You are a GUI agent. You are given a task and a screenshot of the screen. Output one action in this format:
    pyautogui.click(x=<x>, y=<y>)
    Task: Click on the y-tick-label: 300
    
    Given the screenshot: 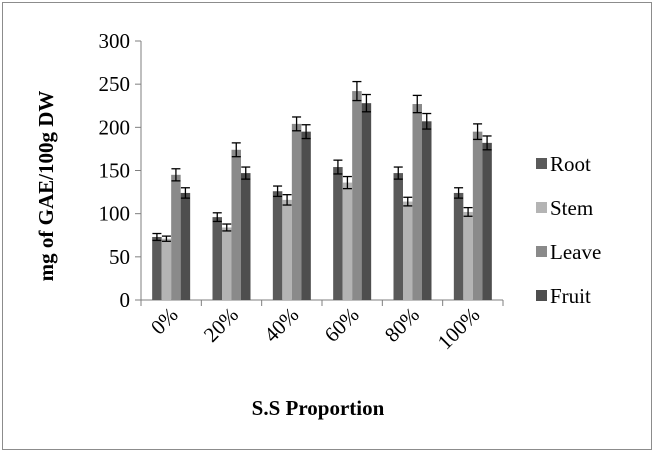 What is the action you would take?
    pyautogui.click(x=115, y=41)
    